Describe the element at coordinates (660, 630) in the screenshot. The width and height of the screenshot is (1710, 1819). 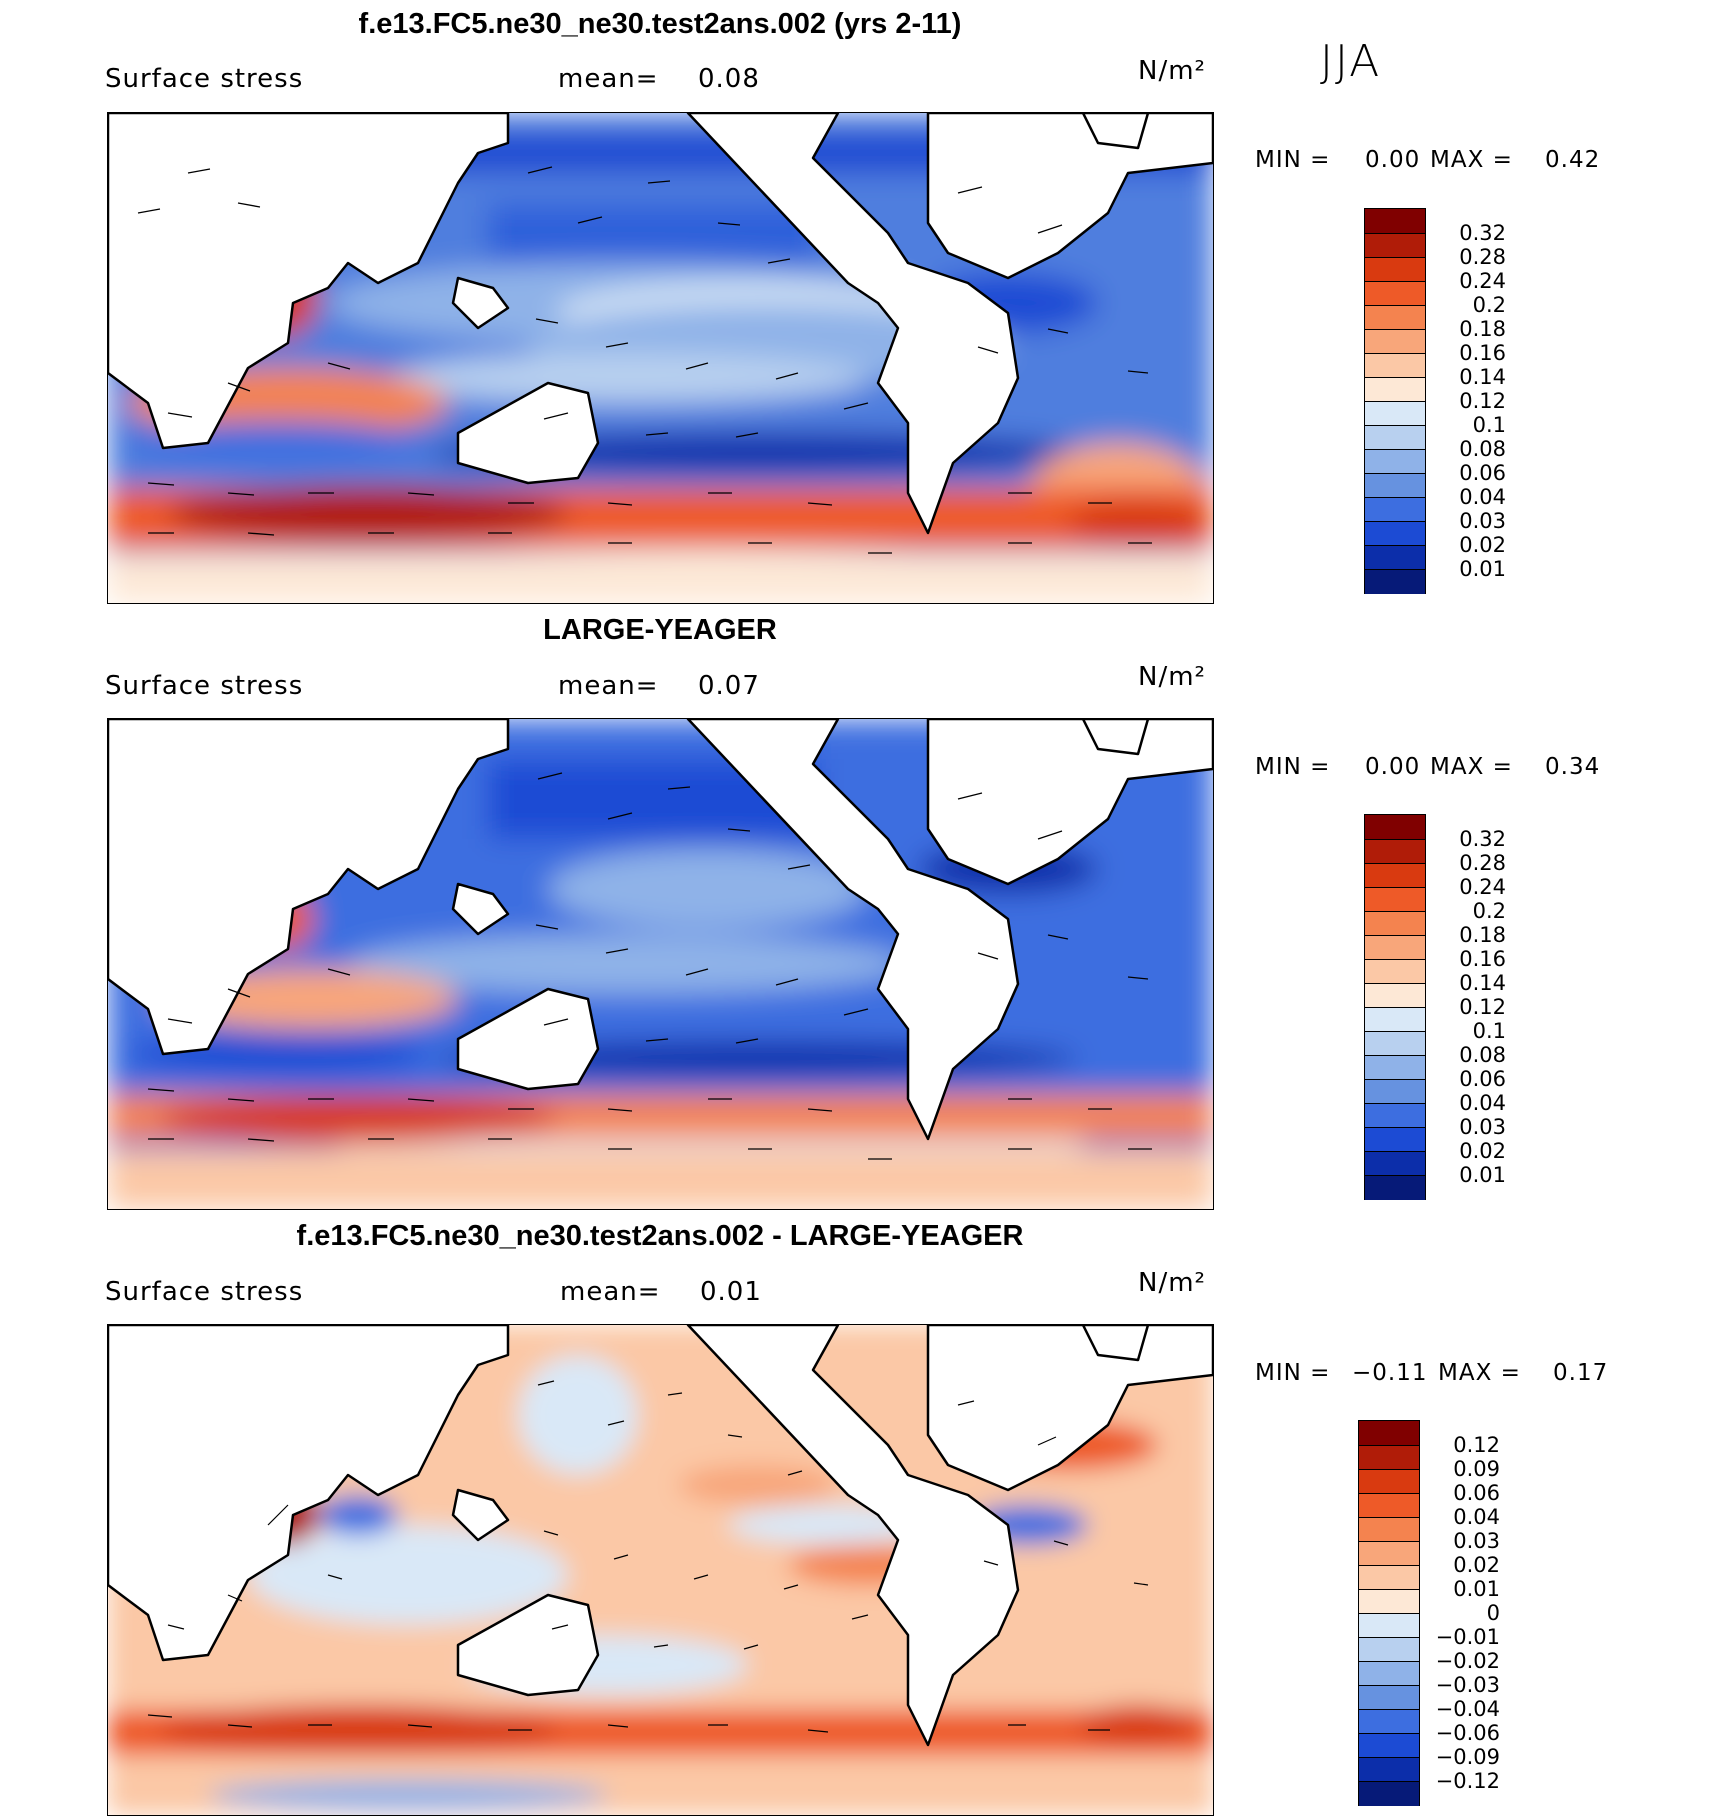
I see `panel-2-title: LARGE-YEAGER` at that location.